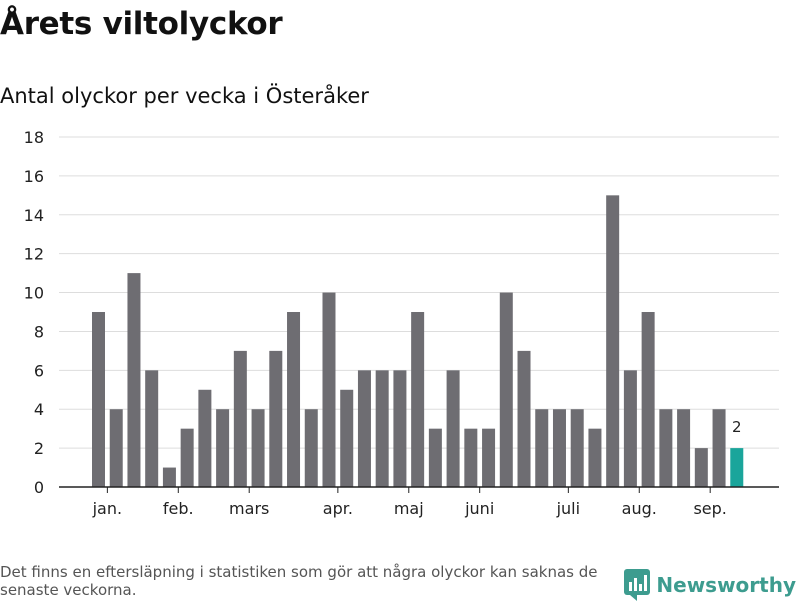  I want to click on bar-highlight, so click(737, 467).